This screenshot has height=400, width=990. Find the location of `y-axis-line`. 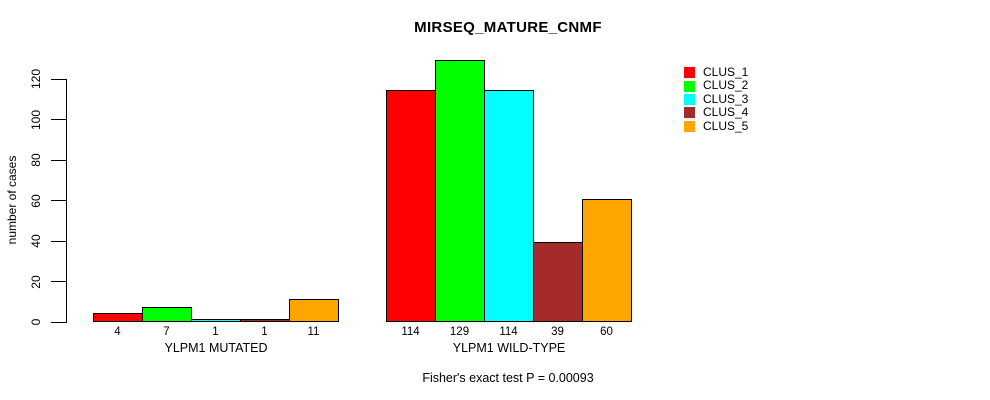

y-axis-line is located at coordinates (66, 201).